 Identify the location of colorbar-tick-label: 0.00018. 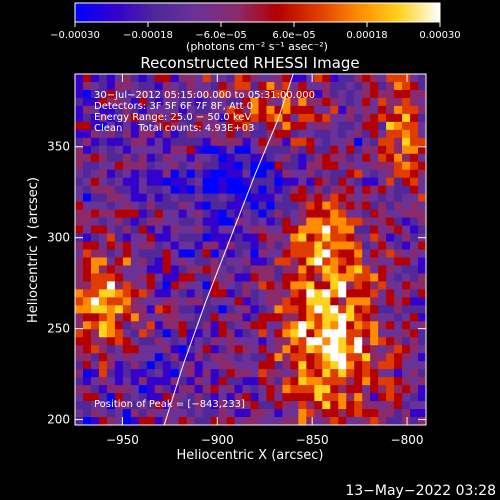
(366, 35).